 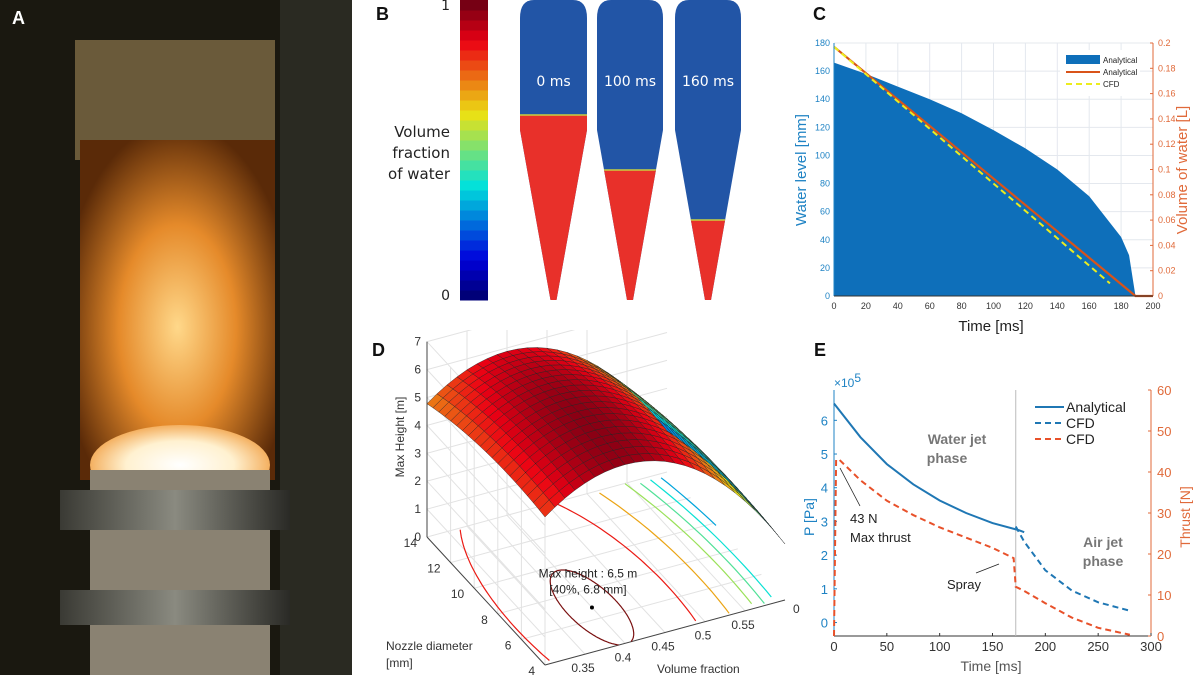 What do you see at coordinates (1151, 646) in the screenshot?
I see `x-tick-label: 300` at bounding box center [1151, 646].